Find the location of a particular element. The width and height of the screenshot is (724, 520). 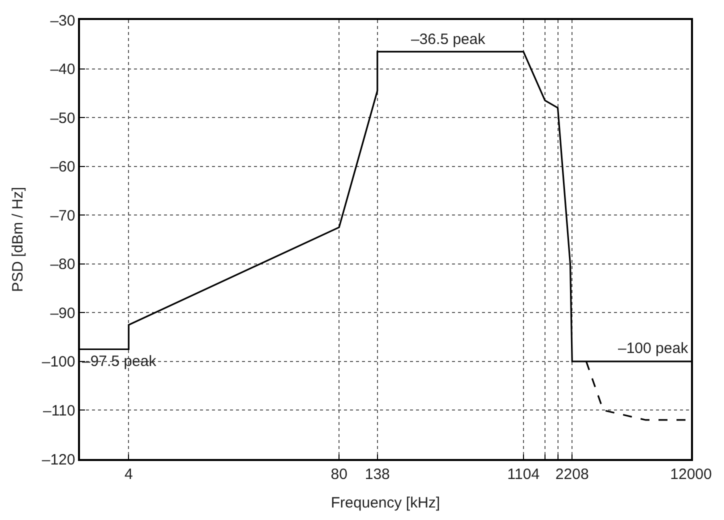

y-tick-label: –110 is located at coordinates (59, 411).